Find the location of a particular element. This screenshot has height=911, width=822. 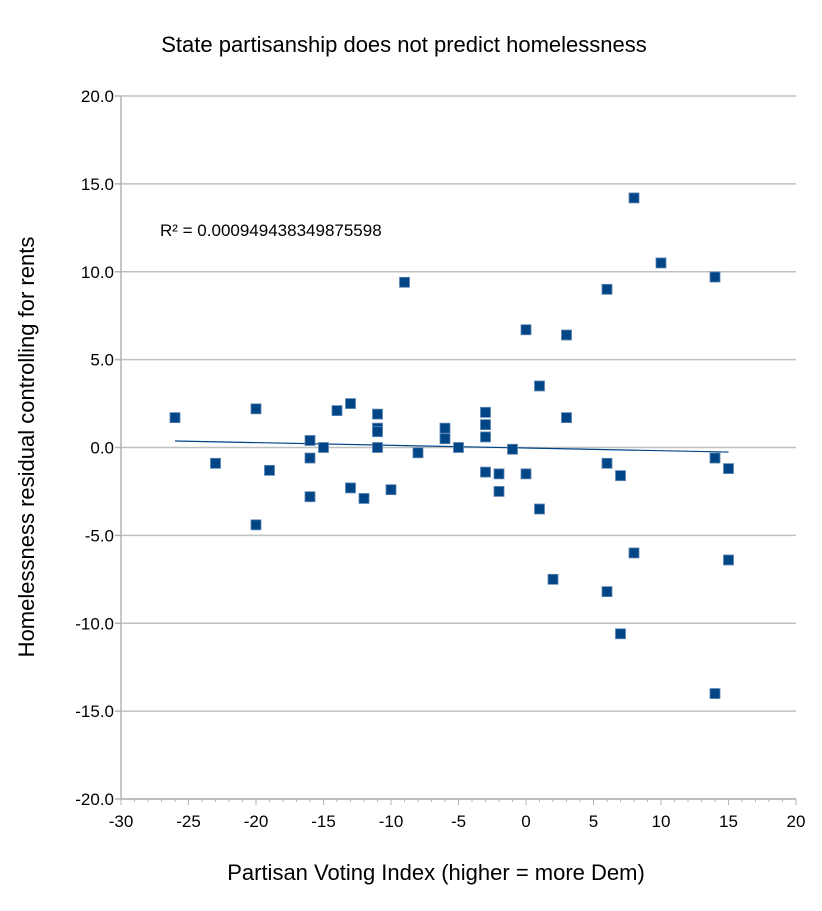

x-tick-label: 20 is located at coordinates (796, 821).